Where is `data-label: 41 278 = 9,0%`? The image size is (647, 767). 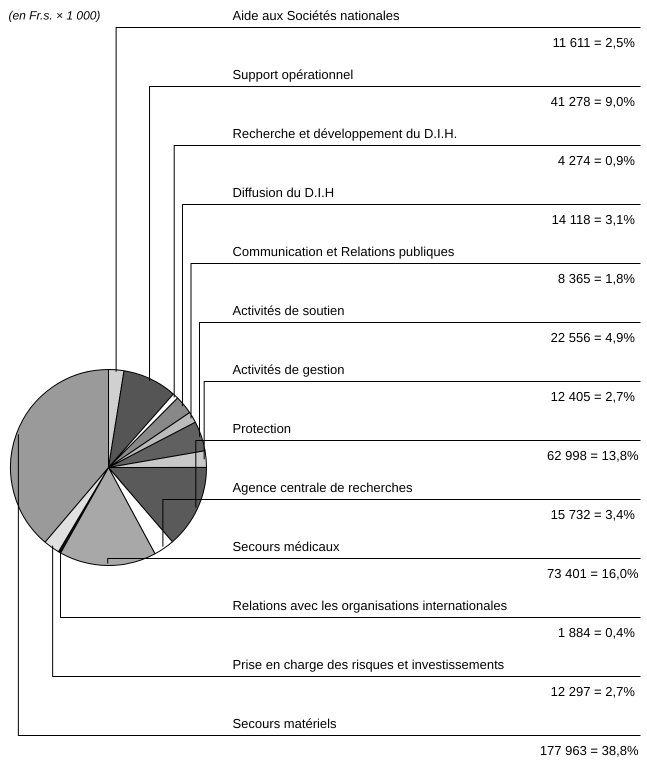
data-label: 41 278 = 9,0% is located at coordinates (593, 101).